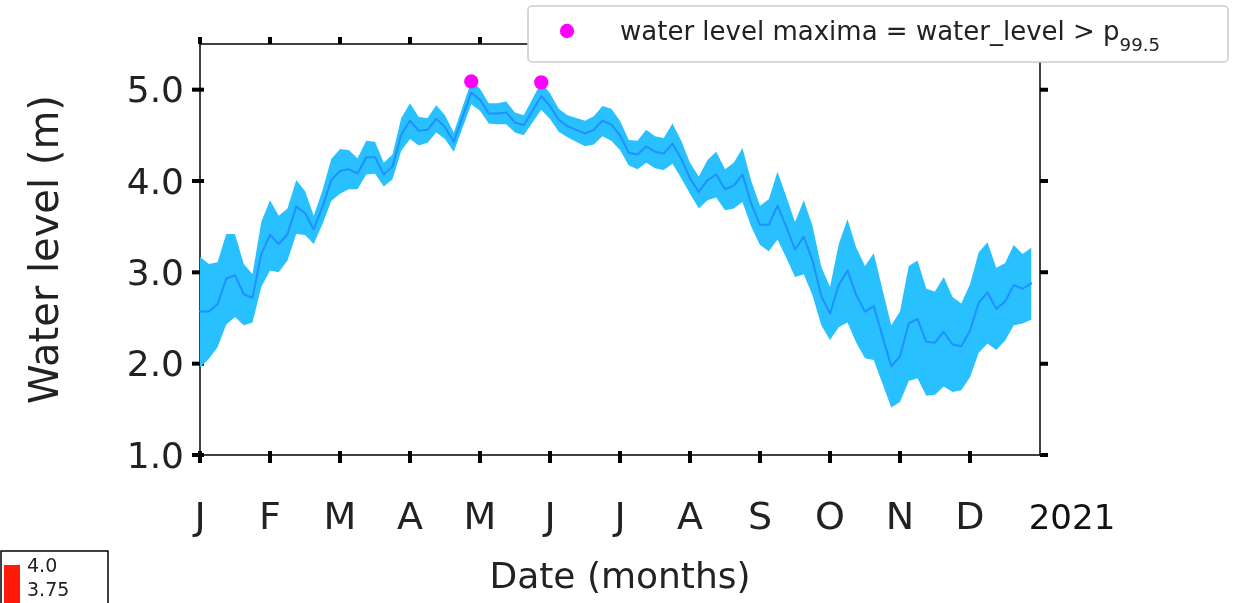  What do you see at coordinates (270, 516) in the screenshot?
I see `x-tick-label: F` at bounding box center [270, 516].